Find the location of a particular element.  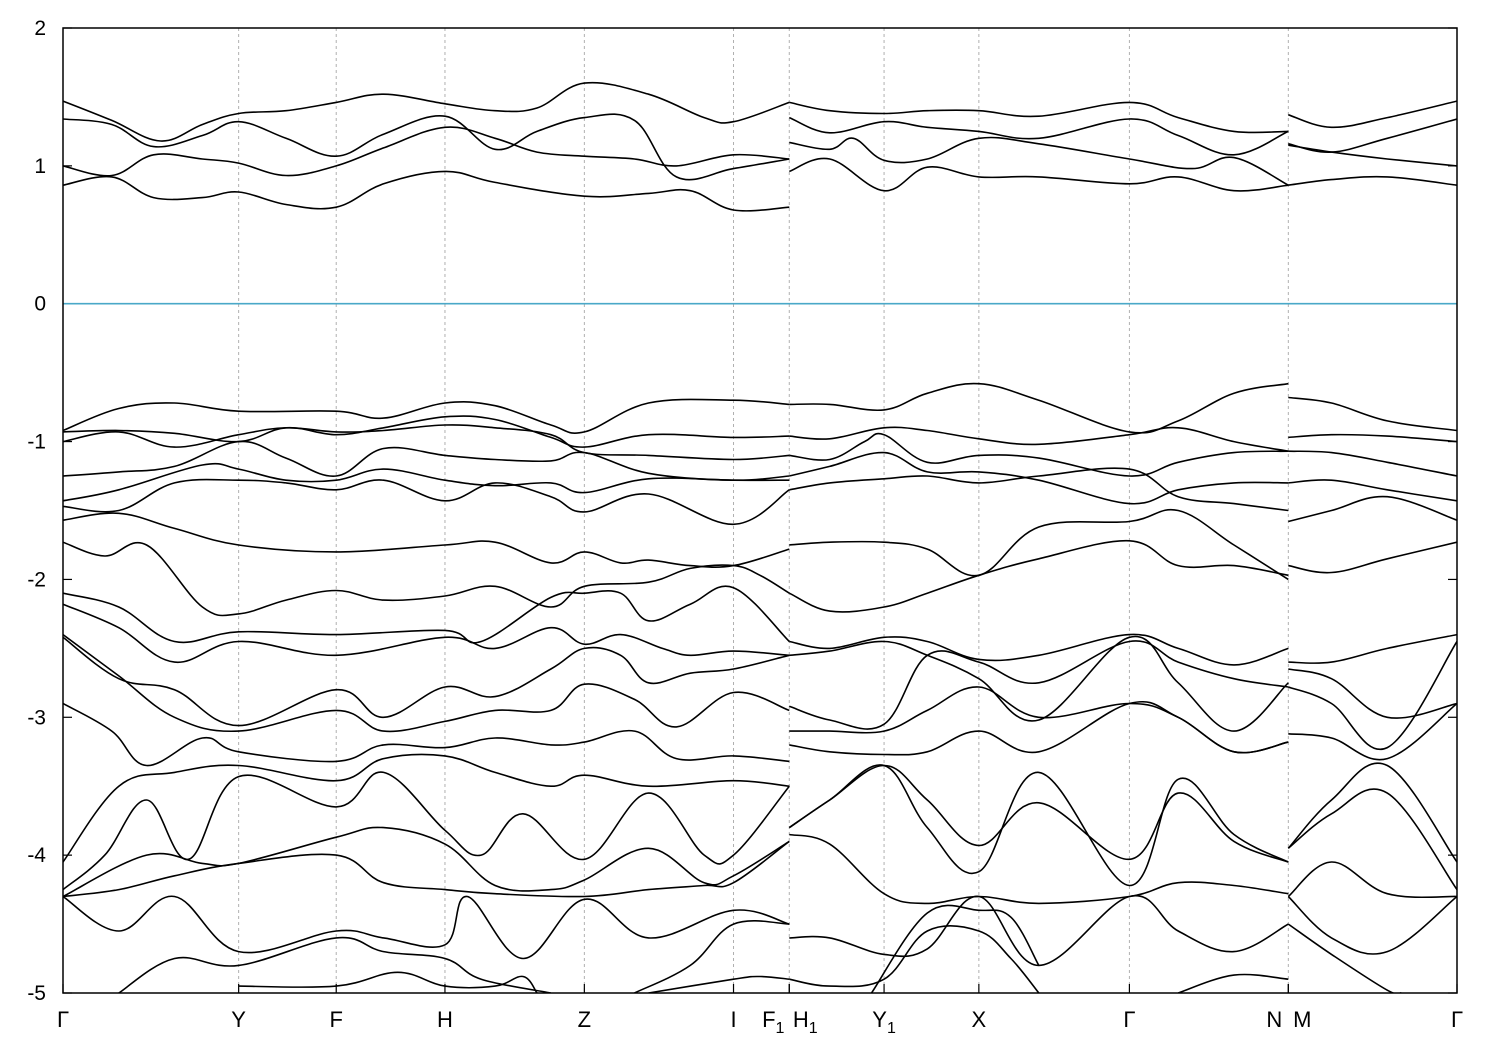

ytick-label: 2 is located at coordinates (40, 28).